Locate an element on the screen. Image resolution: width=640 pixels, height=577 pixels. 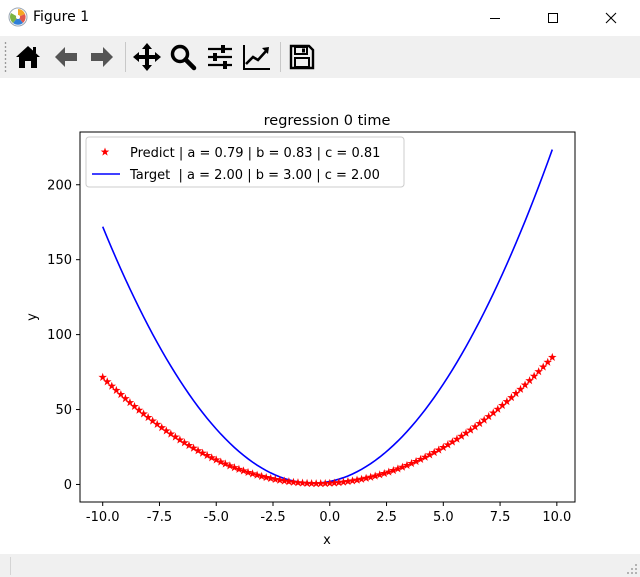
x-tick-label: 7.5 is located at coordinates (500, 517).